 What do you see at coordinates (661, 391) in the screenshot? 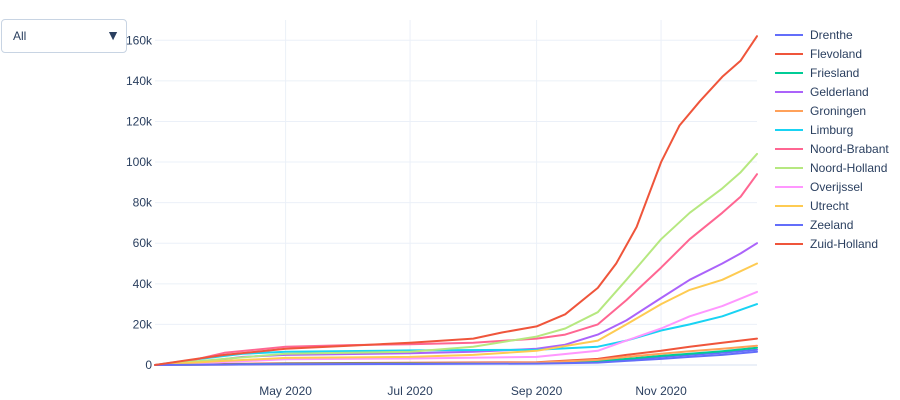
I see `x-tick-label: Nov 2020` at bounding box center [661, 391].